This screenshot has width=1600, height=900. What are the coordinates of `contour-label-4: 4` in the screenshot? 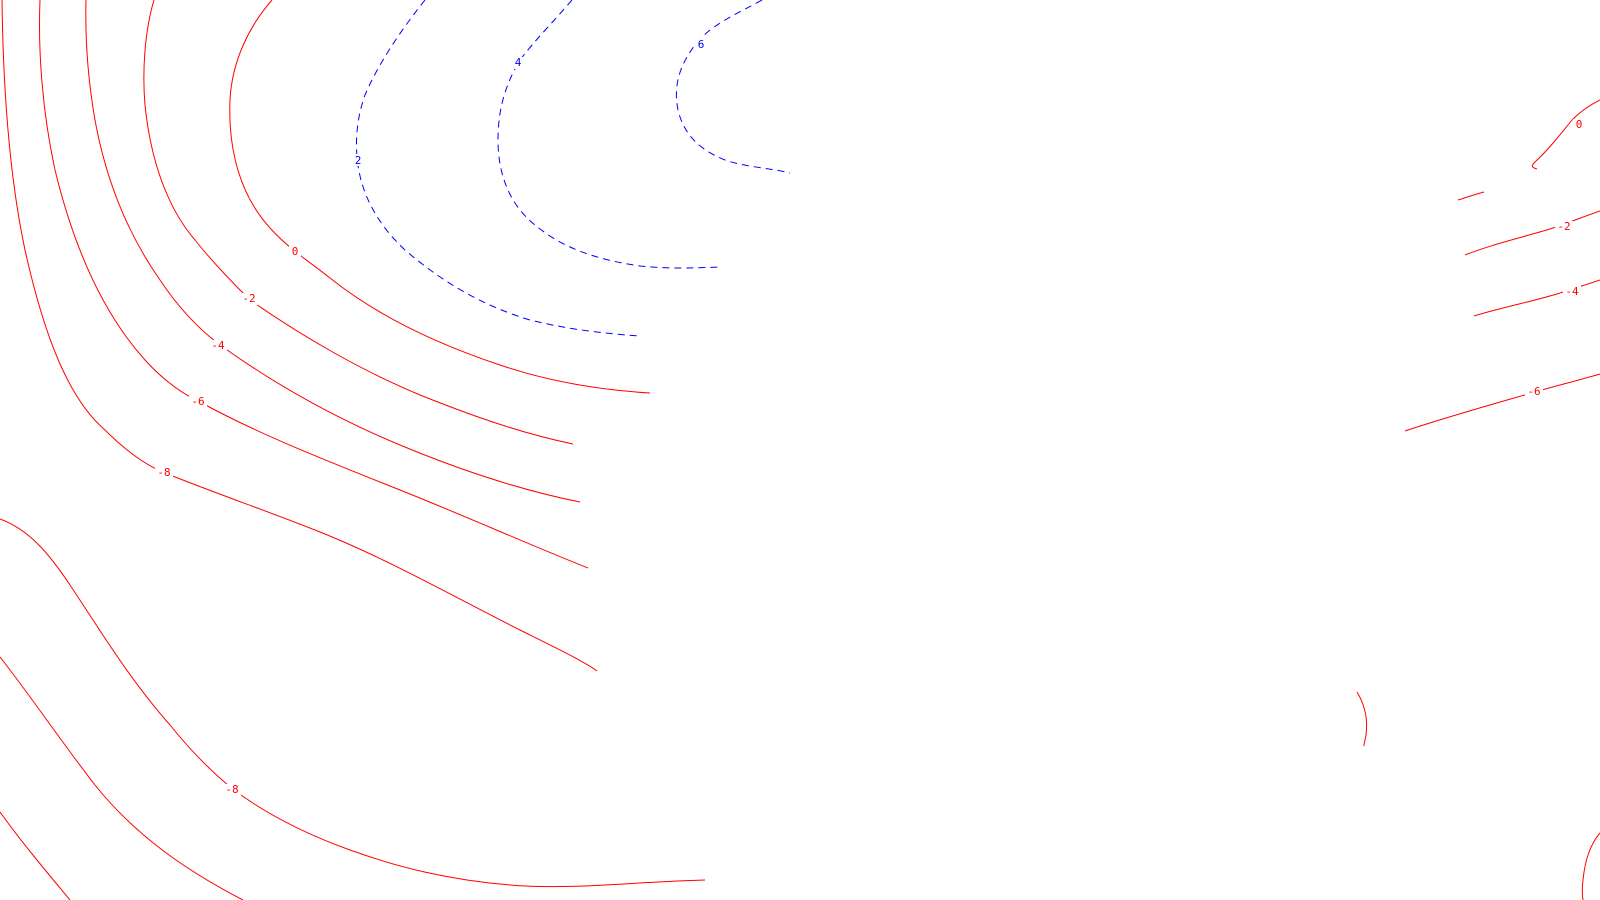 It's located at (518, 62).